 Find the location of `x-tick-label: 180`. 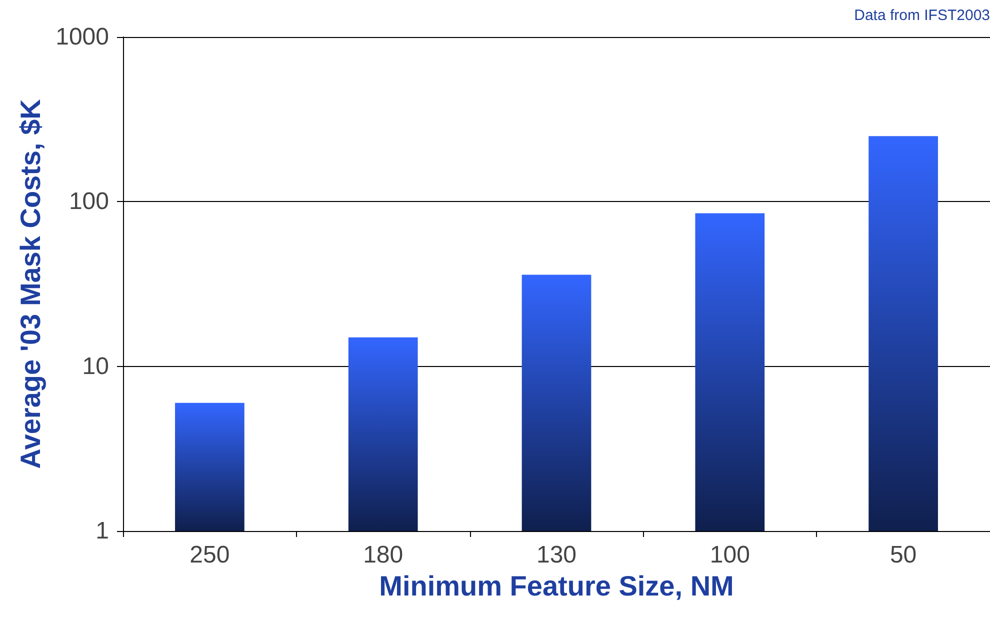

x-tick-label: 180 is located at coordinates (383, 555).